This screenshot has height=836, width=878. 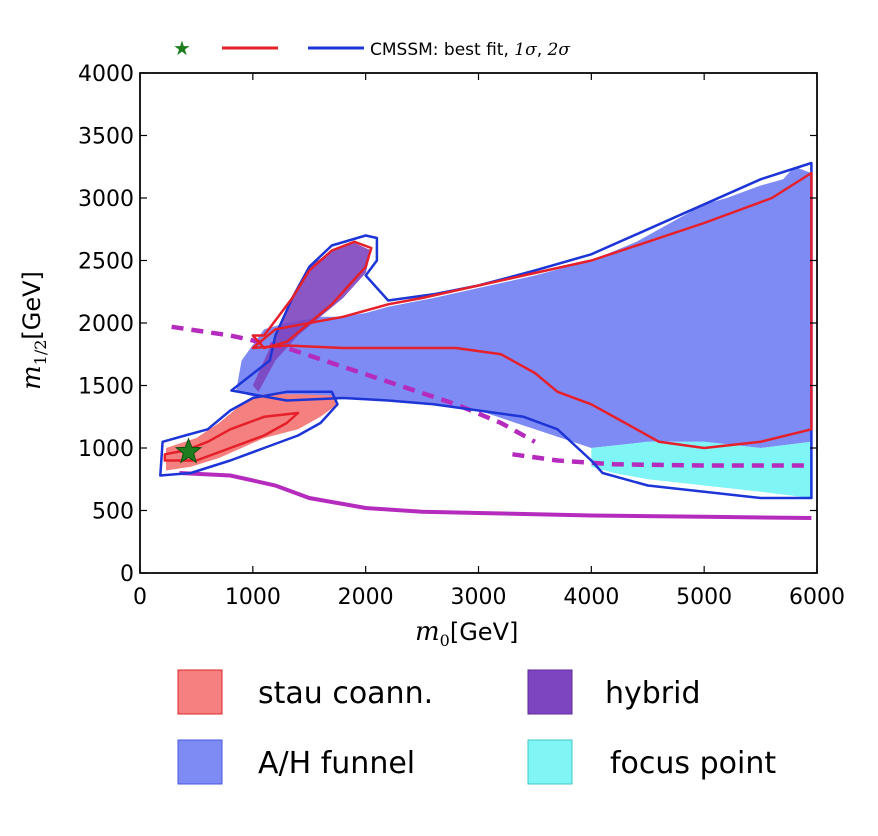 I want to click on y-axis-label: m1/2[GeV], so click(x=33, y=330).